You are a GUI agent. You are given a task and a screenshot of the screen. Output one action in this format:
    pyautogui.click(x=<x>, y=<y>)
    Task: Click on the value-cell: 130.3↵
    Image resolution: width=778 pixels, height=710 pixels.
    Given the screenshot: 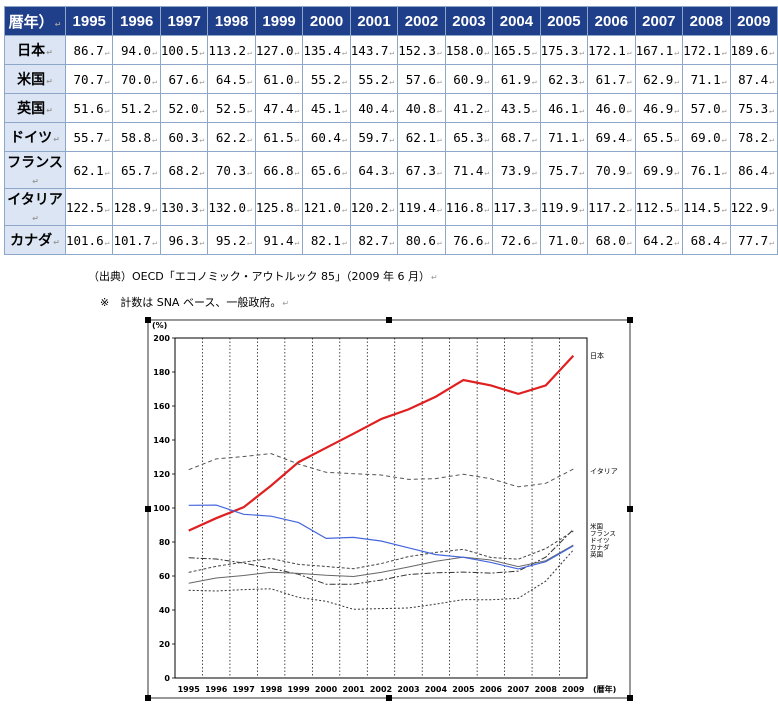 What is the action you would take?
    pyautogui.click(x=184, y=207)
    